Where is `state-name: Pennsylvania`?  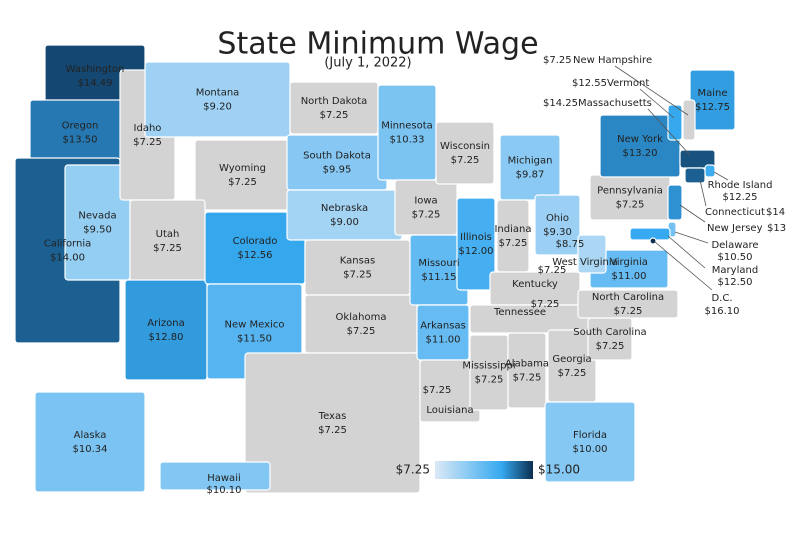 state-name: Pennsylvania is located at coordinates (630, 191).